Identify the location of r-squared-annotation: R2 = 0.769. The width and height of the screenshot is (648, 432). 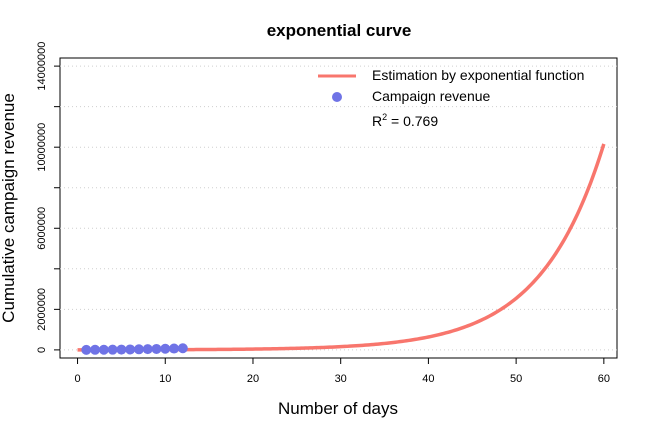
(405, 120).